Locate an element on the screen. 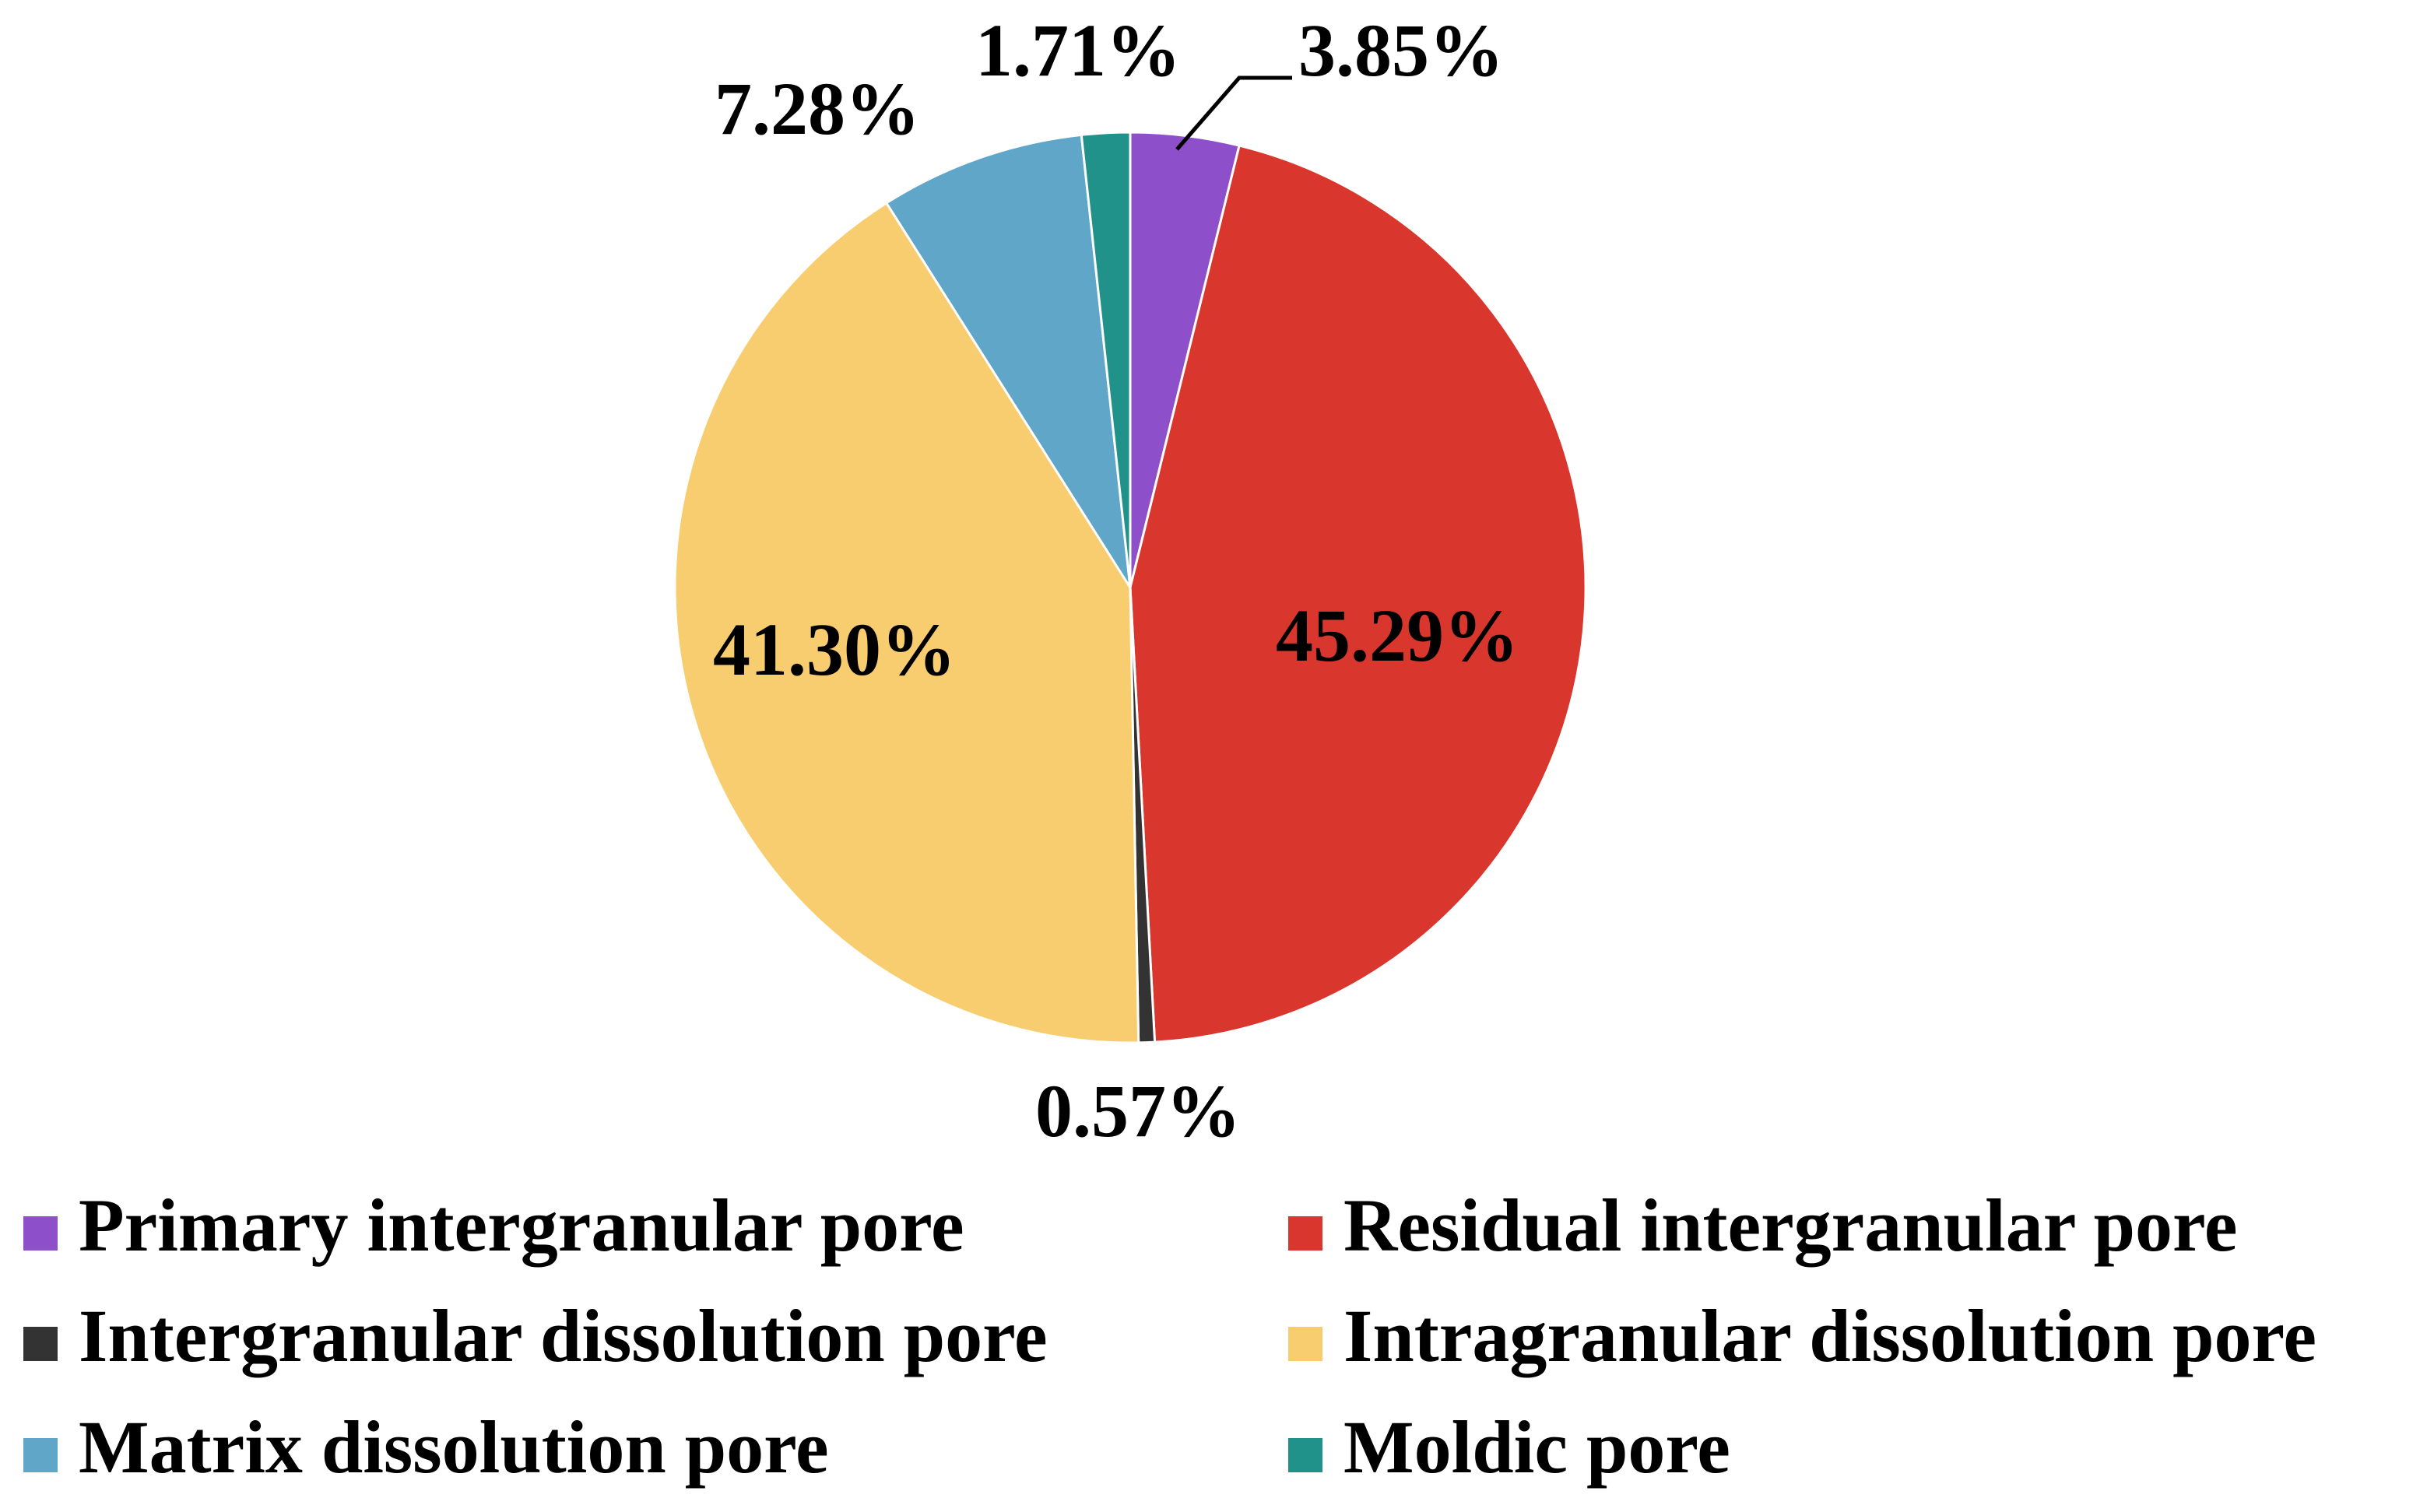 This screenshot has height=1512, width=2420. pie-slice-moldic is located at coordinates (1106, 360).